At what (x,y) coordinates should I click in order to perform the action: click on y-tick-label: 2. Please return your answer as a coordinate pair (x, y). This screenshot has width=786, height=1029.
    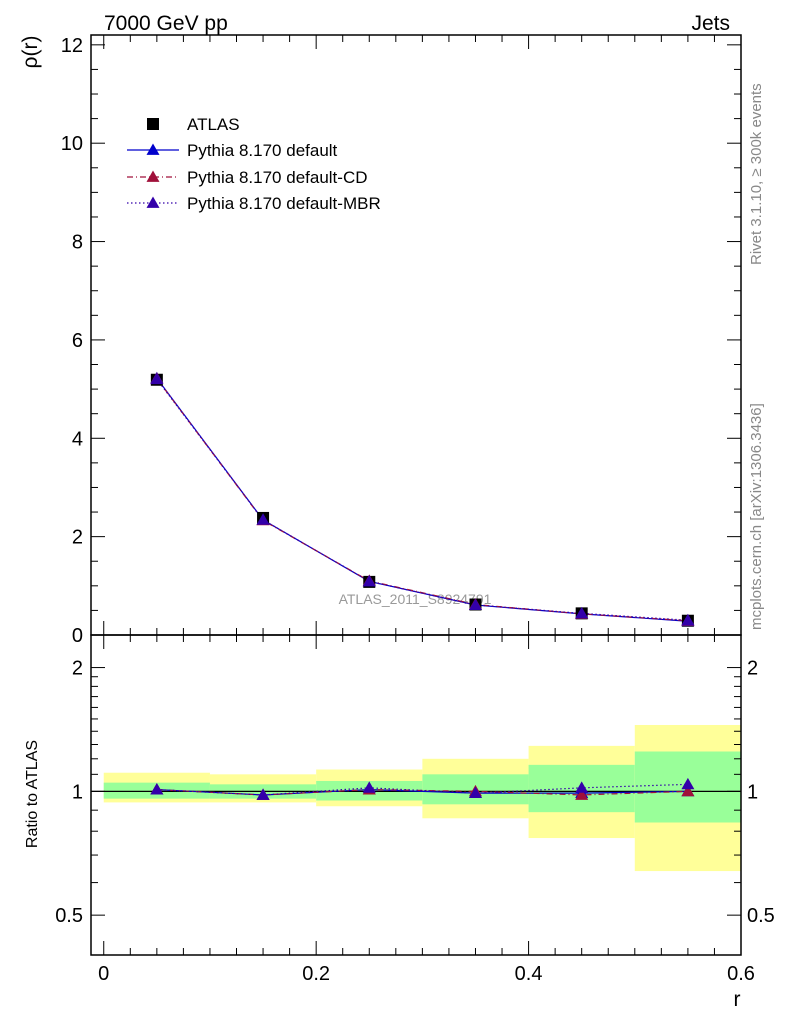
    Looking at the image, I should click on (77, 538).